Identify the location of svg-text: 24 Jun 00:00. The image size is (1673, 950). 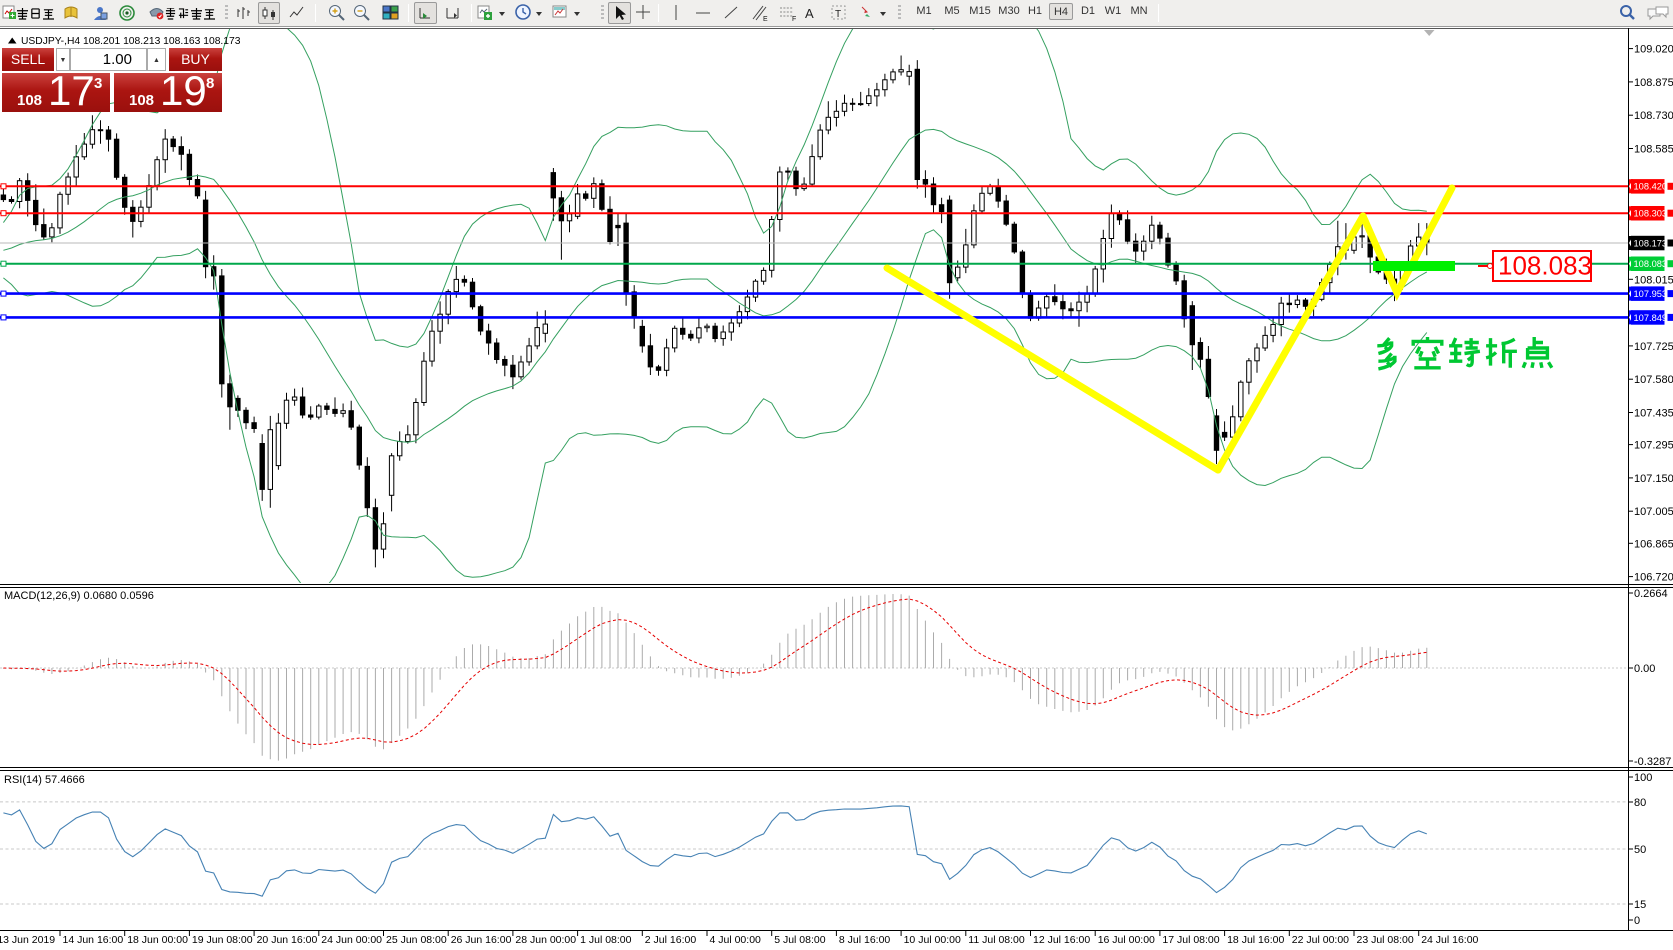
(351, 940).